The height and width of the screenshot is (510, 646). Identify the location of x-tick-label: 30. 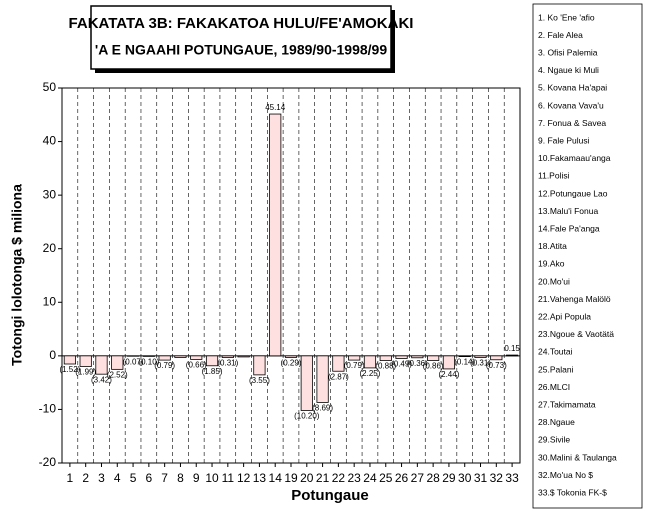
(465, 478).